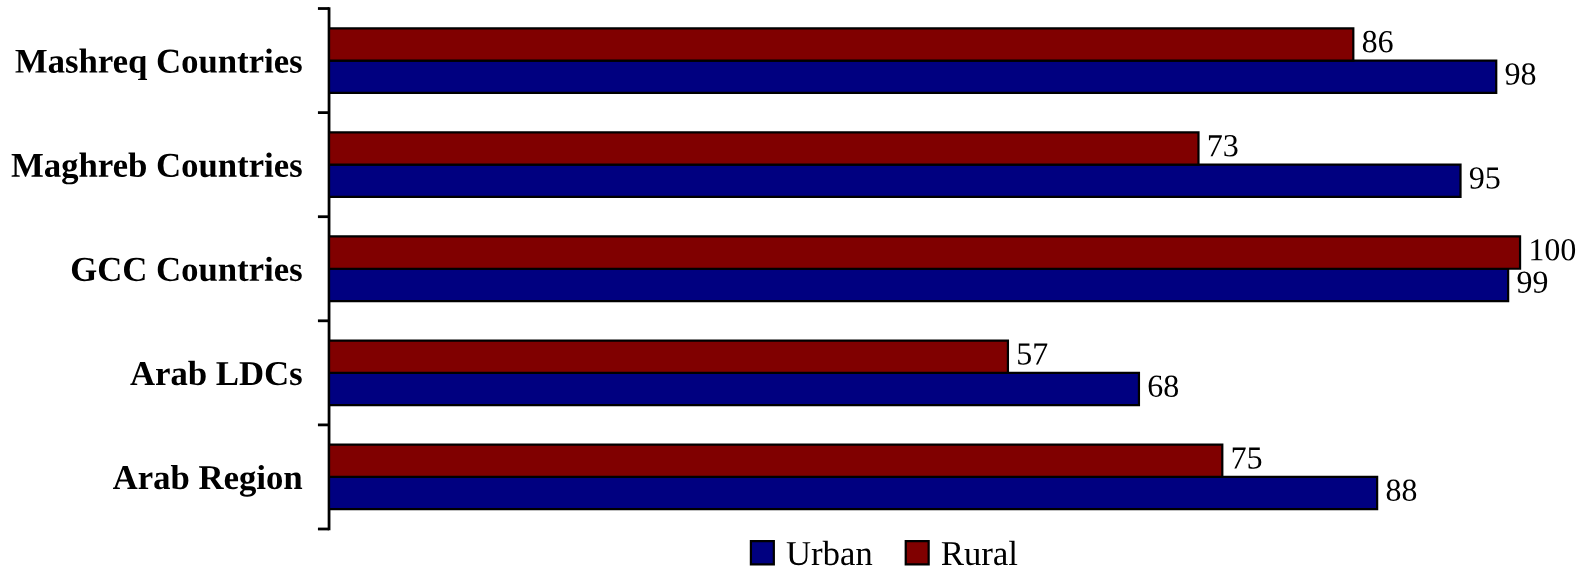  I want to click on data-label: 73, so click(1223, 146).